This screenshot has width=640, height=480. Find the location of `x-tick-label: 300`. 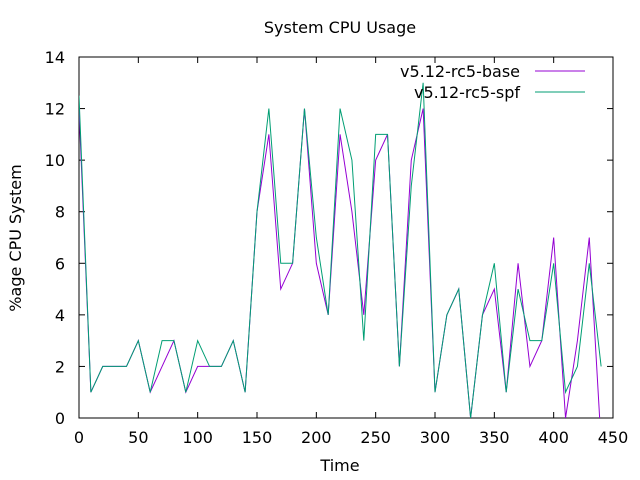

x-tick-label: 300 is located at coordinates (435, 437).